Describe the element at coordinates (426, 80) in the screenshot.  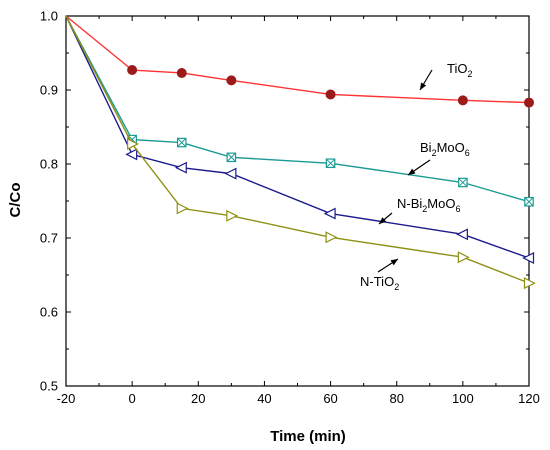
I see `arrow-tio2` at that location.